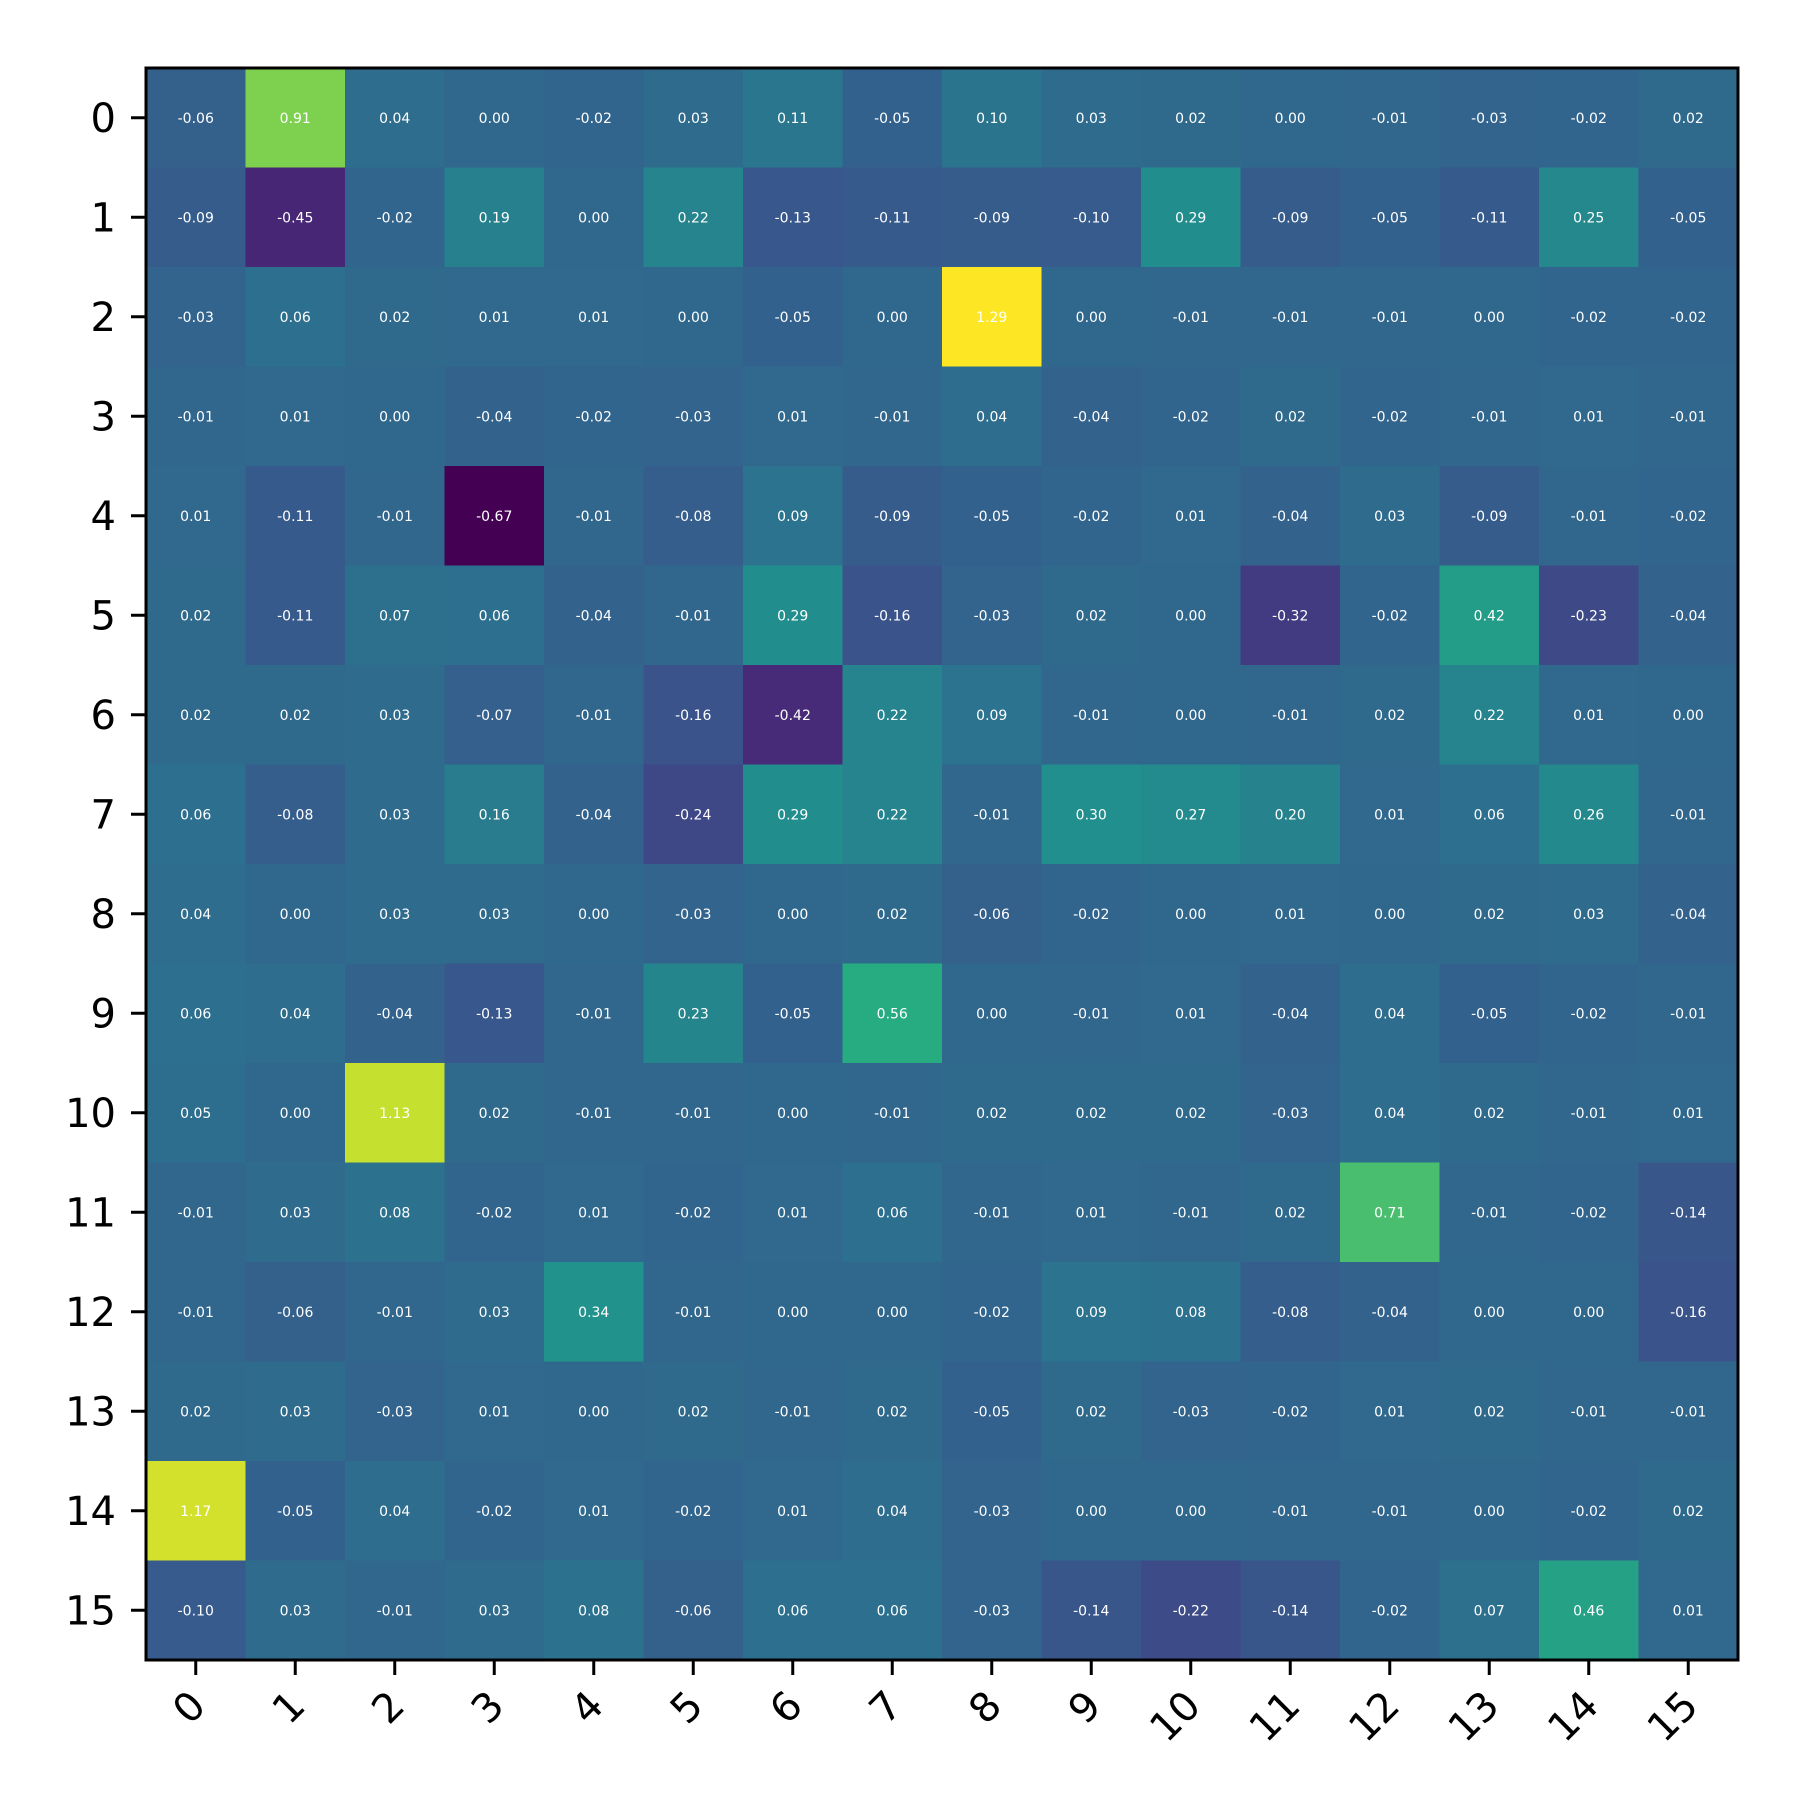 This screenshot has height=1800, width=1800. What do you see at coordinates (295, 1014) in the screenshot?
I see `cell-value-label: 0.04` at bounding box center [295, 1014].